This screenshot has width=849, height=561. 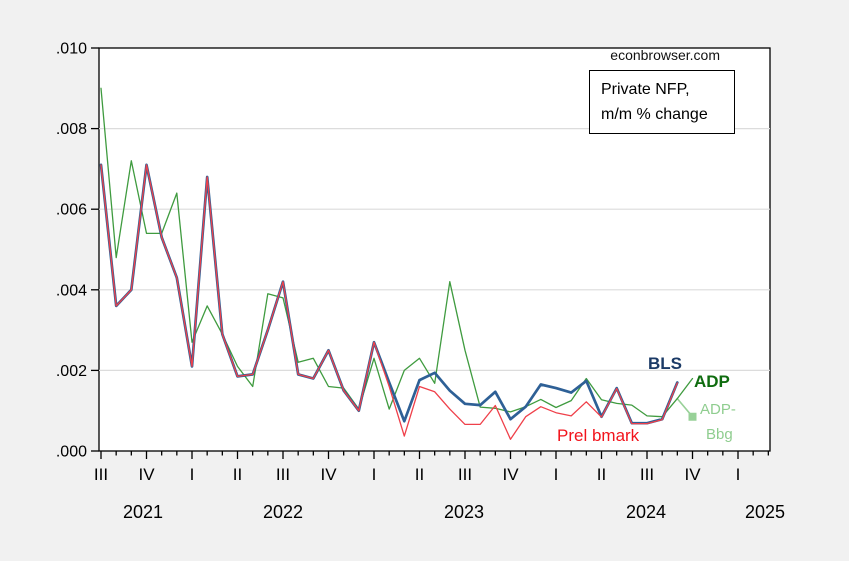 I want to click on x-year-label: 2021, so click(x=143, y=512).